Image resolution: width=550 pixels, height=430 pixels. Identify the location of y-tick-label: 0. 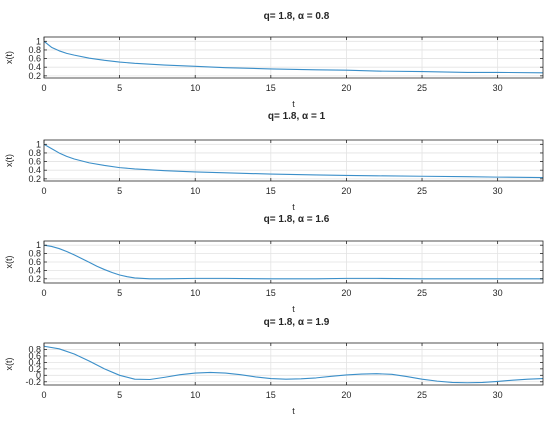
(38, 375).